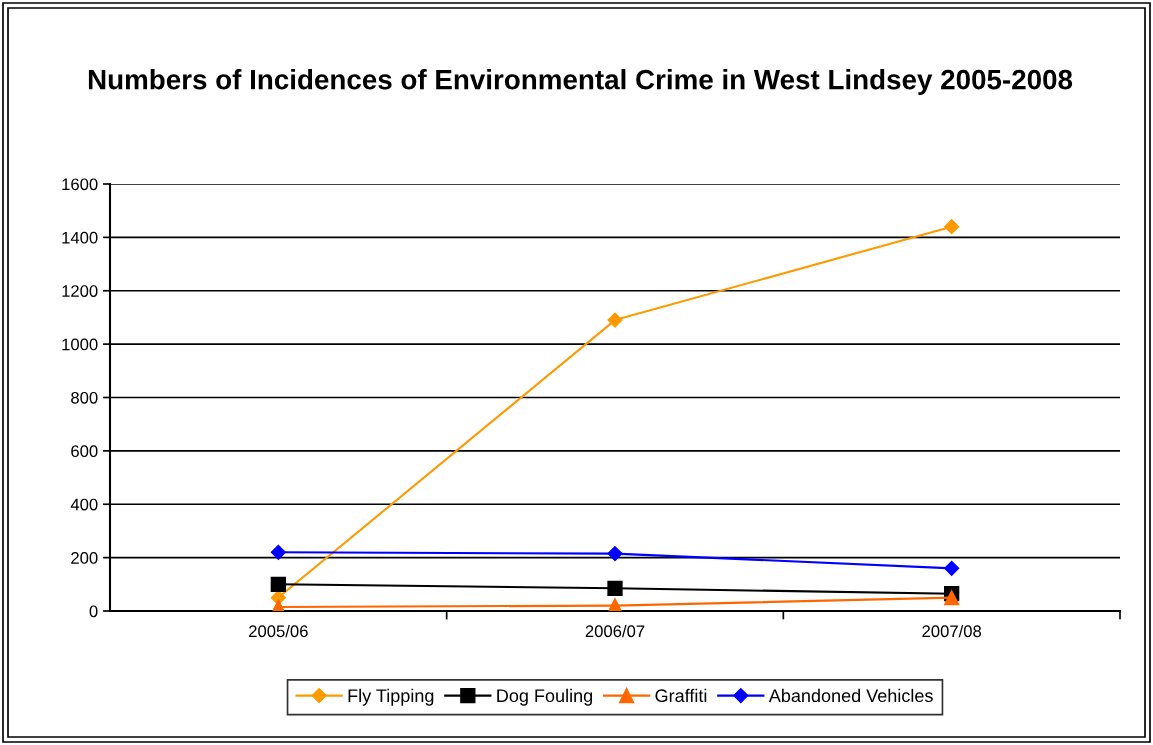 This screenshot has height=745, width=1153. I want to click on y-tick-label: 1200, so click(80, 291).